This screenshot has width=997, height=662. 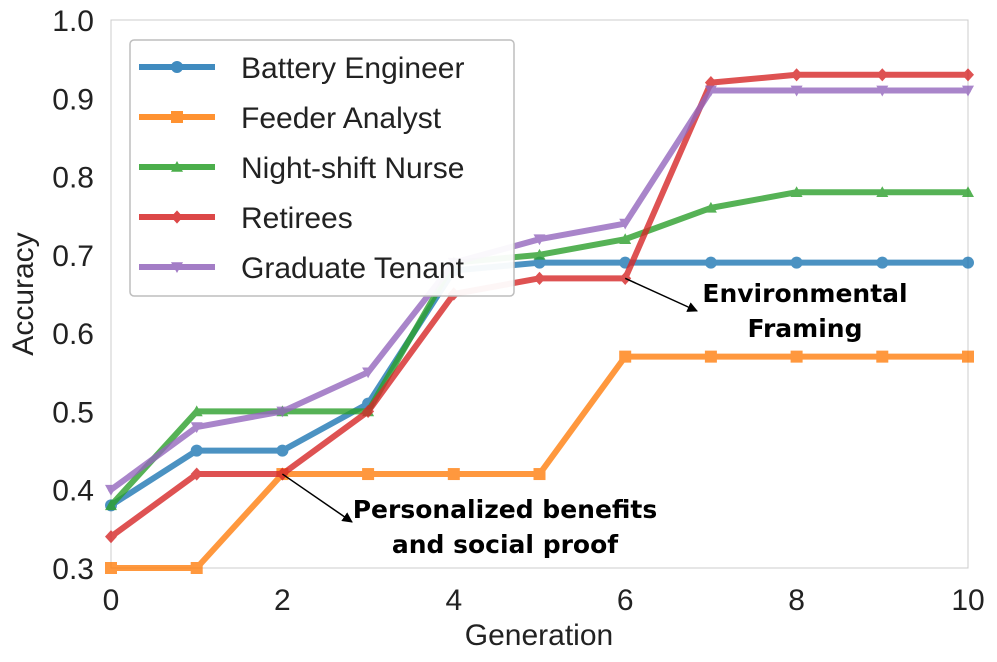 I want to click on y-axis: 0.3 0.4 0.5 0.6 0.7 0.8 0.9 1.0, so click(x=73, y=295).